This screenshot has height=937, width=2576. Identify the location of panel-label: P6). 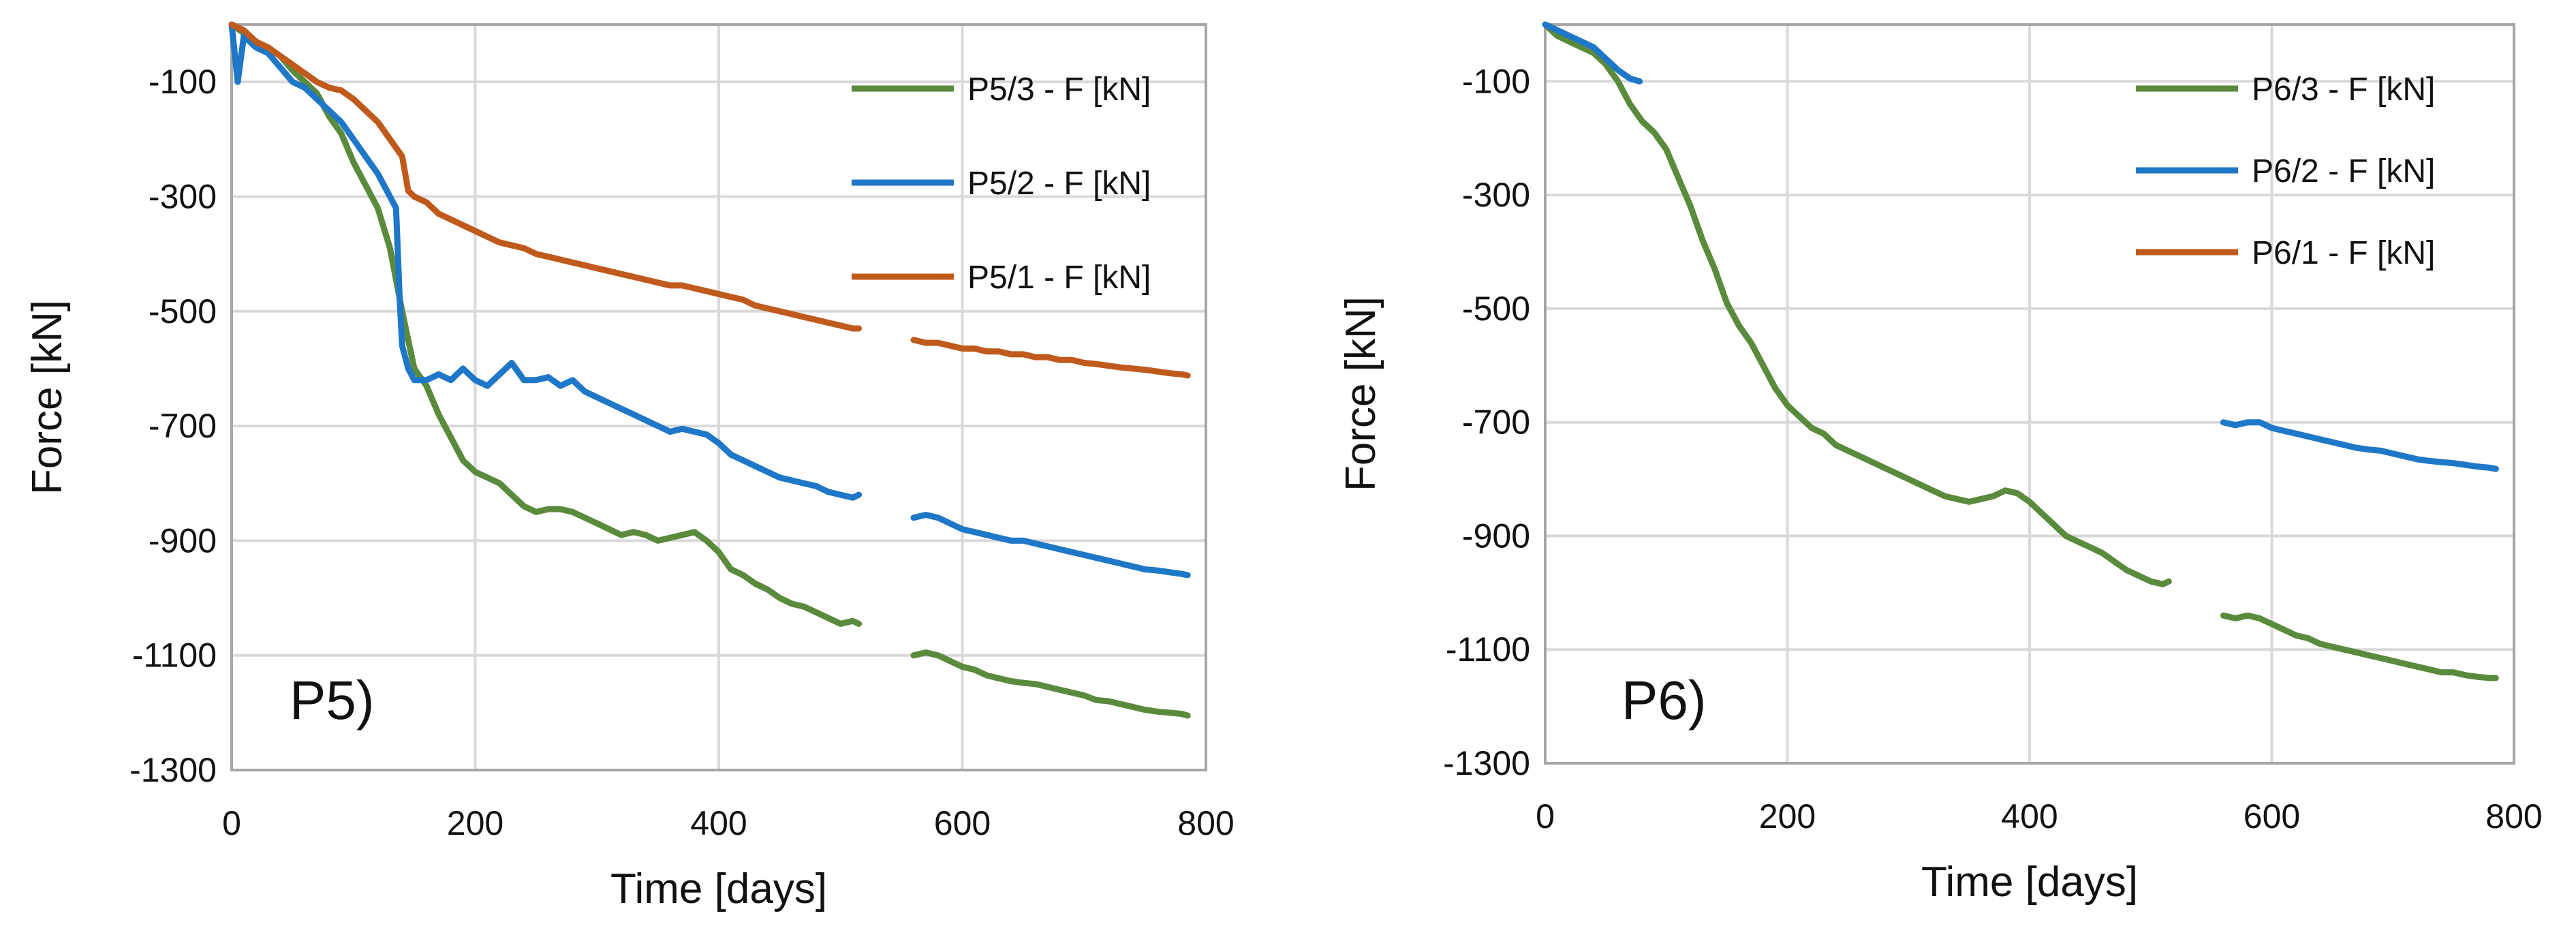
(1664, 700).